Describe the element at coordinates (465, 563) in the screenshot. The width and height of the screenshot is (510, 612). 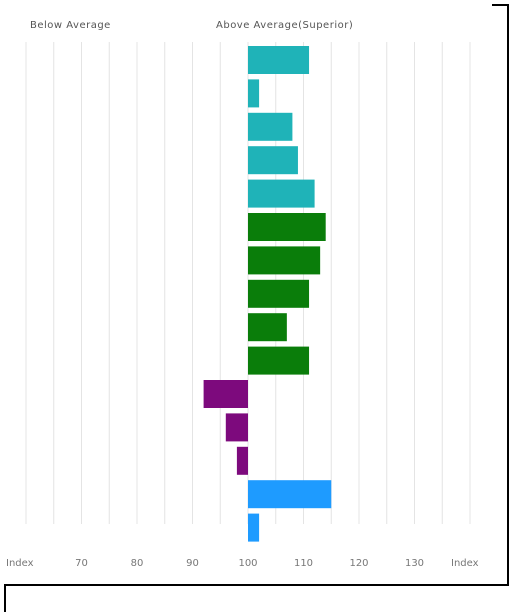
I see `x-axis-end-label-right: Index` at that location.